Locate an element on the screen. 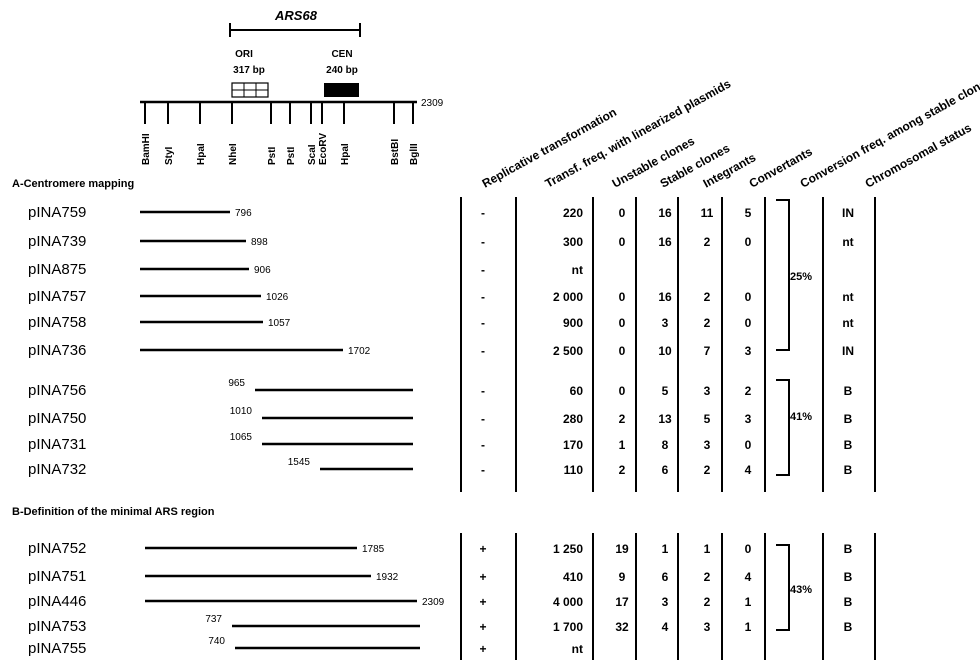 Image resolution: width=980 pixels, height=665 pixels. cell-uns: 19 is located at coordinates (622, 549).